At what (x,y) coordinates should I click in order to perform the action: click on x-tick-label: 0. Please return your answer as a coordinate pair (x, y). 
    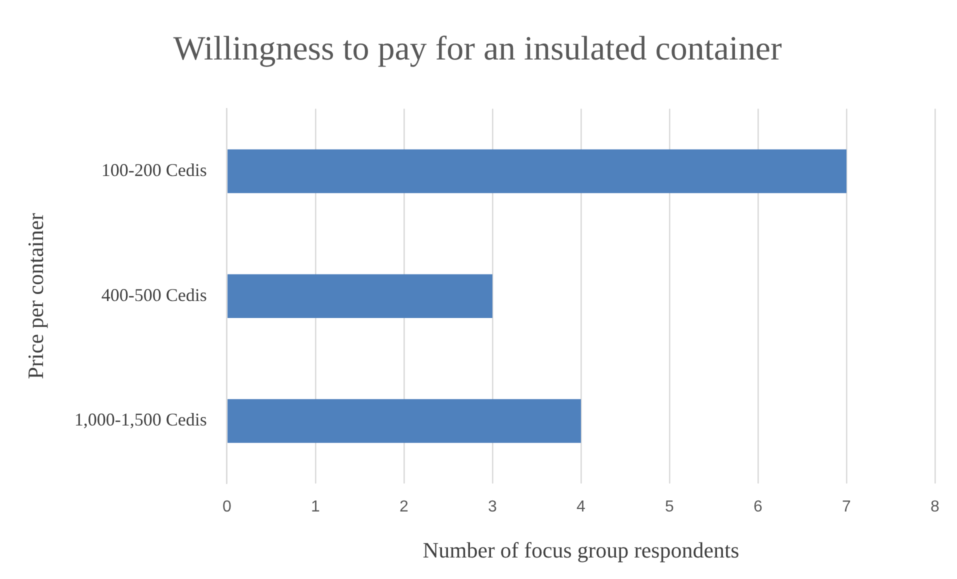
    Looking at the image, I should click on (227, 507).